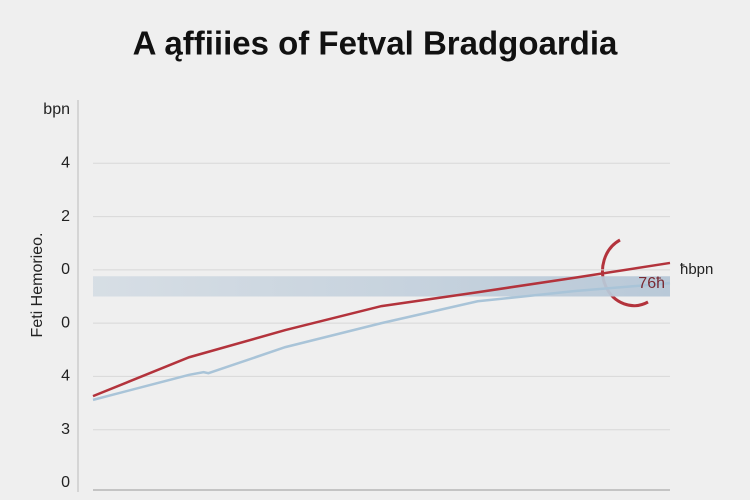  I want to click on y-tick-label: 2, so click(65, 216).